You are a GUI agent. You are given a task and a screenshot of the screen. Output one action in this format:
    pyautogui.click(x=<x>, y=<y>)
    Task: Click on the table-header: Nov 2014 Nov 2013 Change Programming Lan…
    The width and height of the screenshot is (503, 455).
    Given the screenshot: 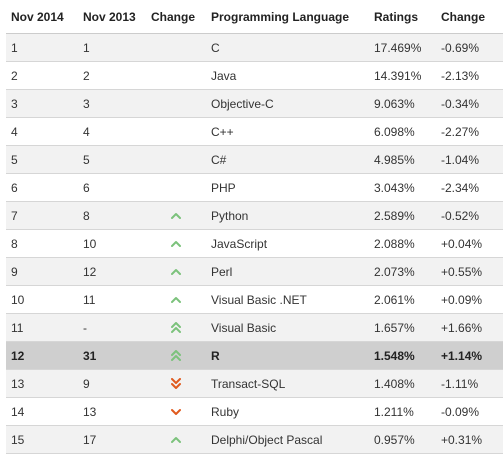 What is the action you would take?
    pyautogui.click(x=254, y=17)
    